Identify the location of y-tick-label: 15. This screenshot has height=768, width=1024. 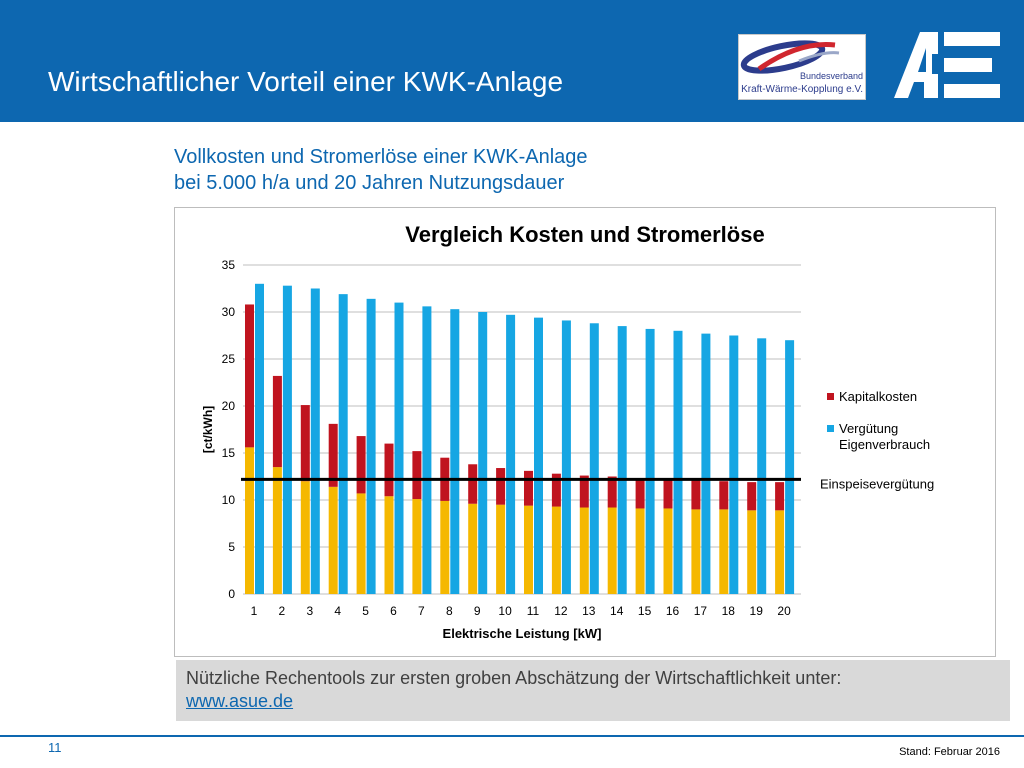
(229, 453).